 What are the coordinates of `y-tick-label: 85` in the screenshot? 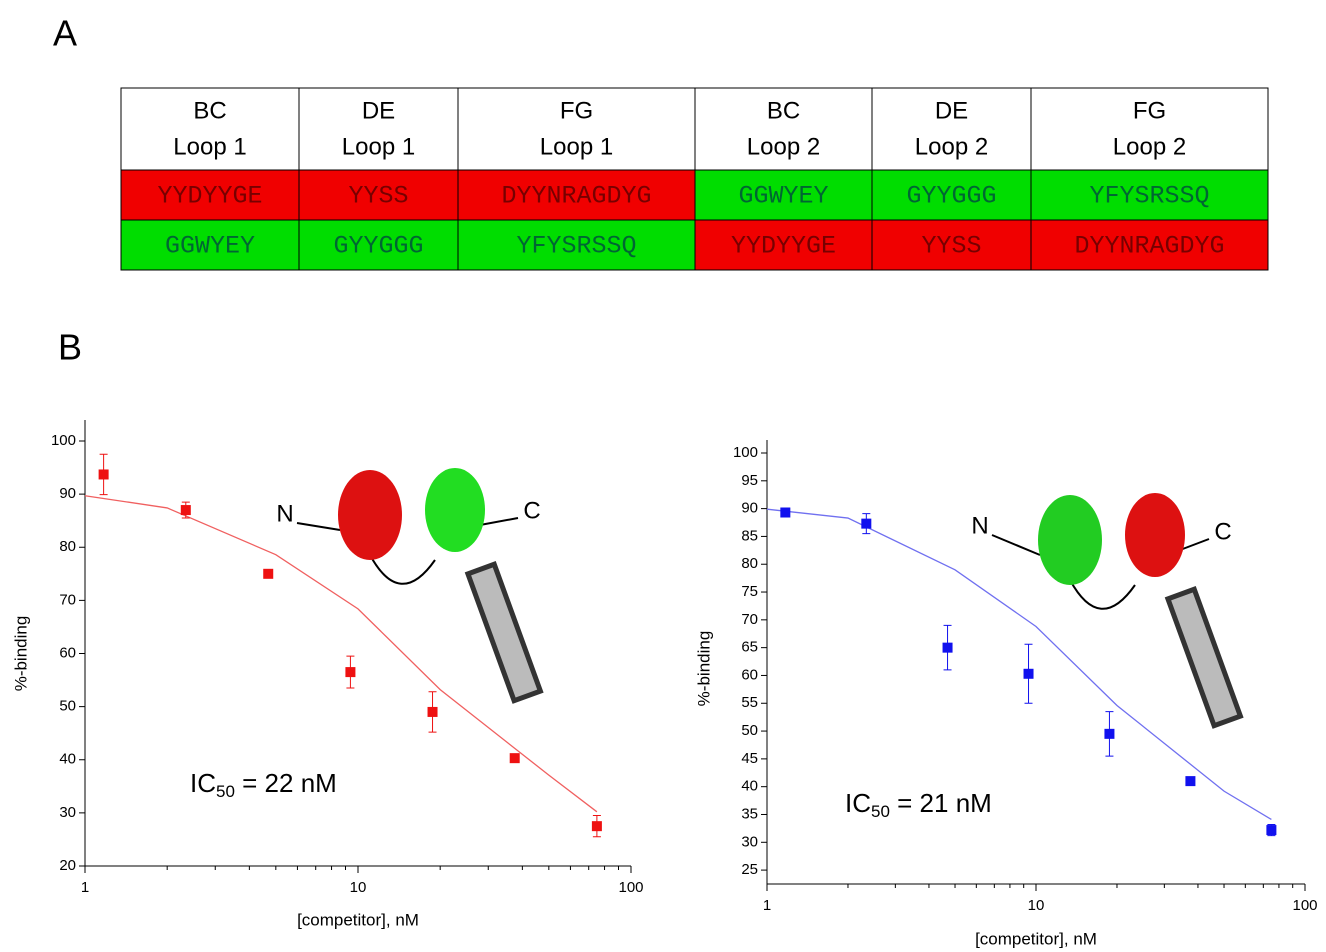 It's located at (749, 535).